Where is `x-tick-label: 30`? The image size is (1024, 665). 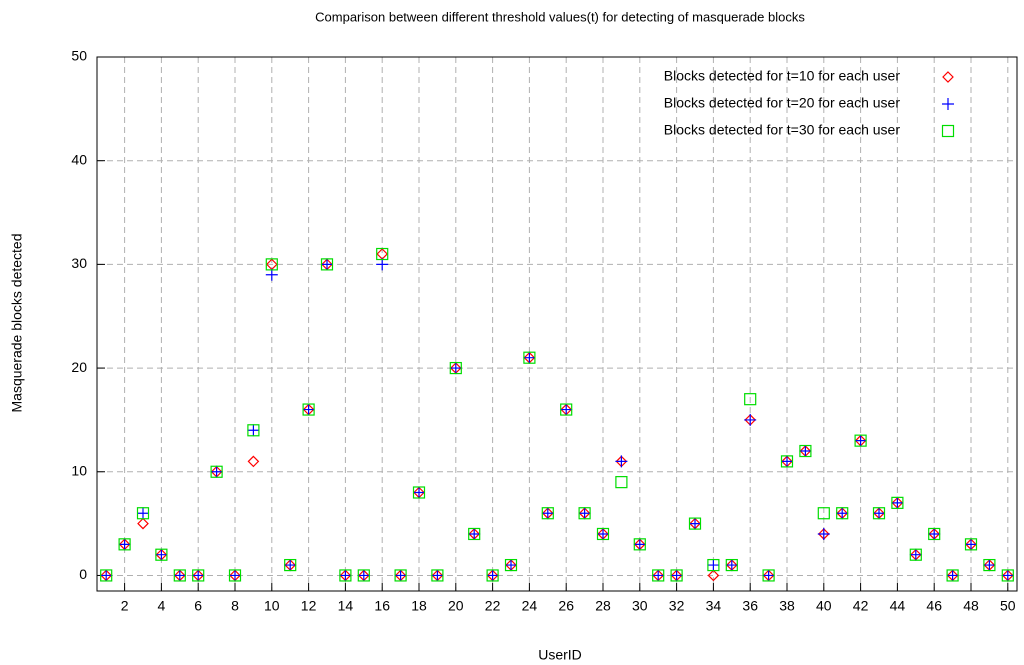 x-tick-label: 30 is located at coordinates (640, 606).